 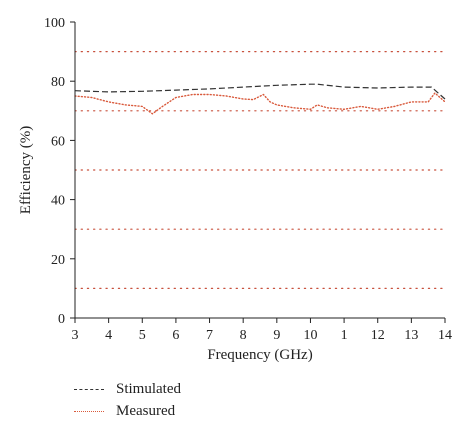 I want to click on x-tick-label: 4, so click(x=108, y=335).